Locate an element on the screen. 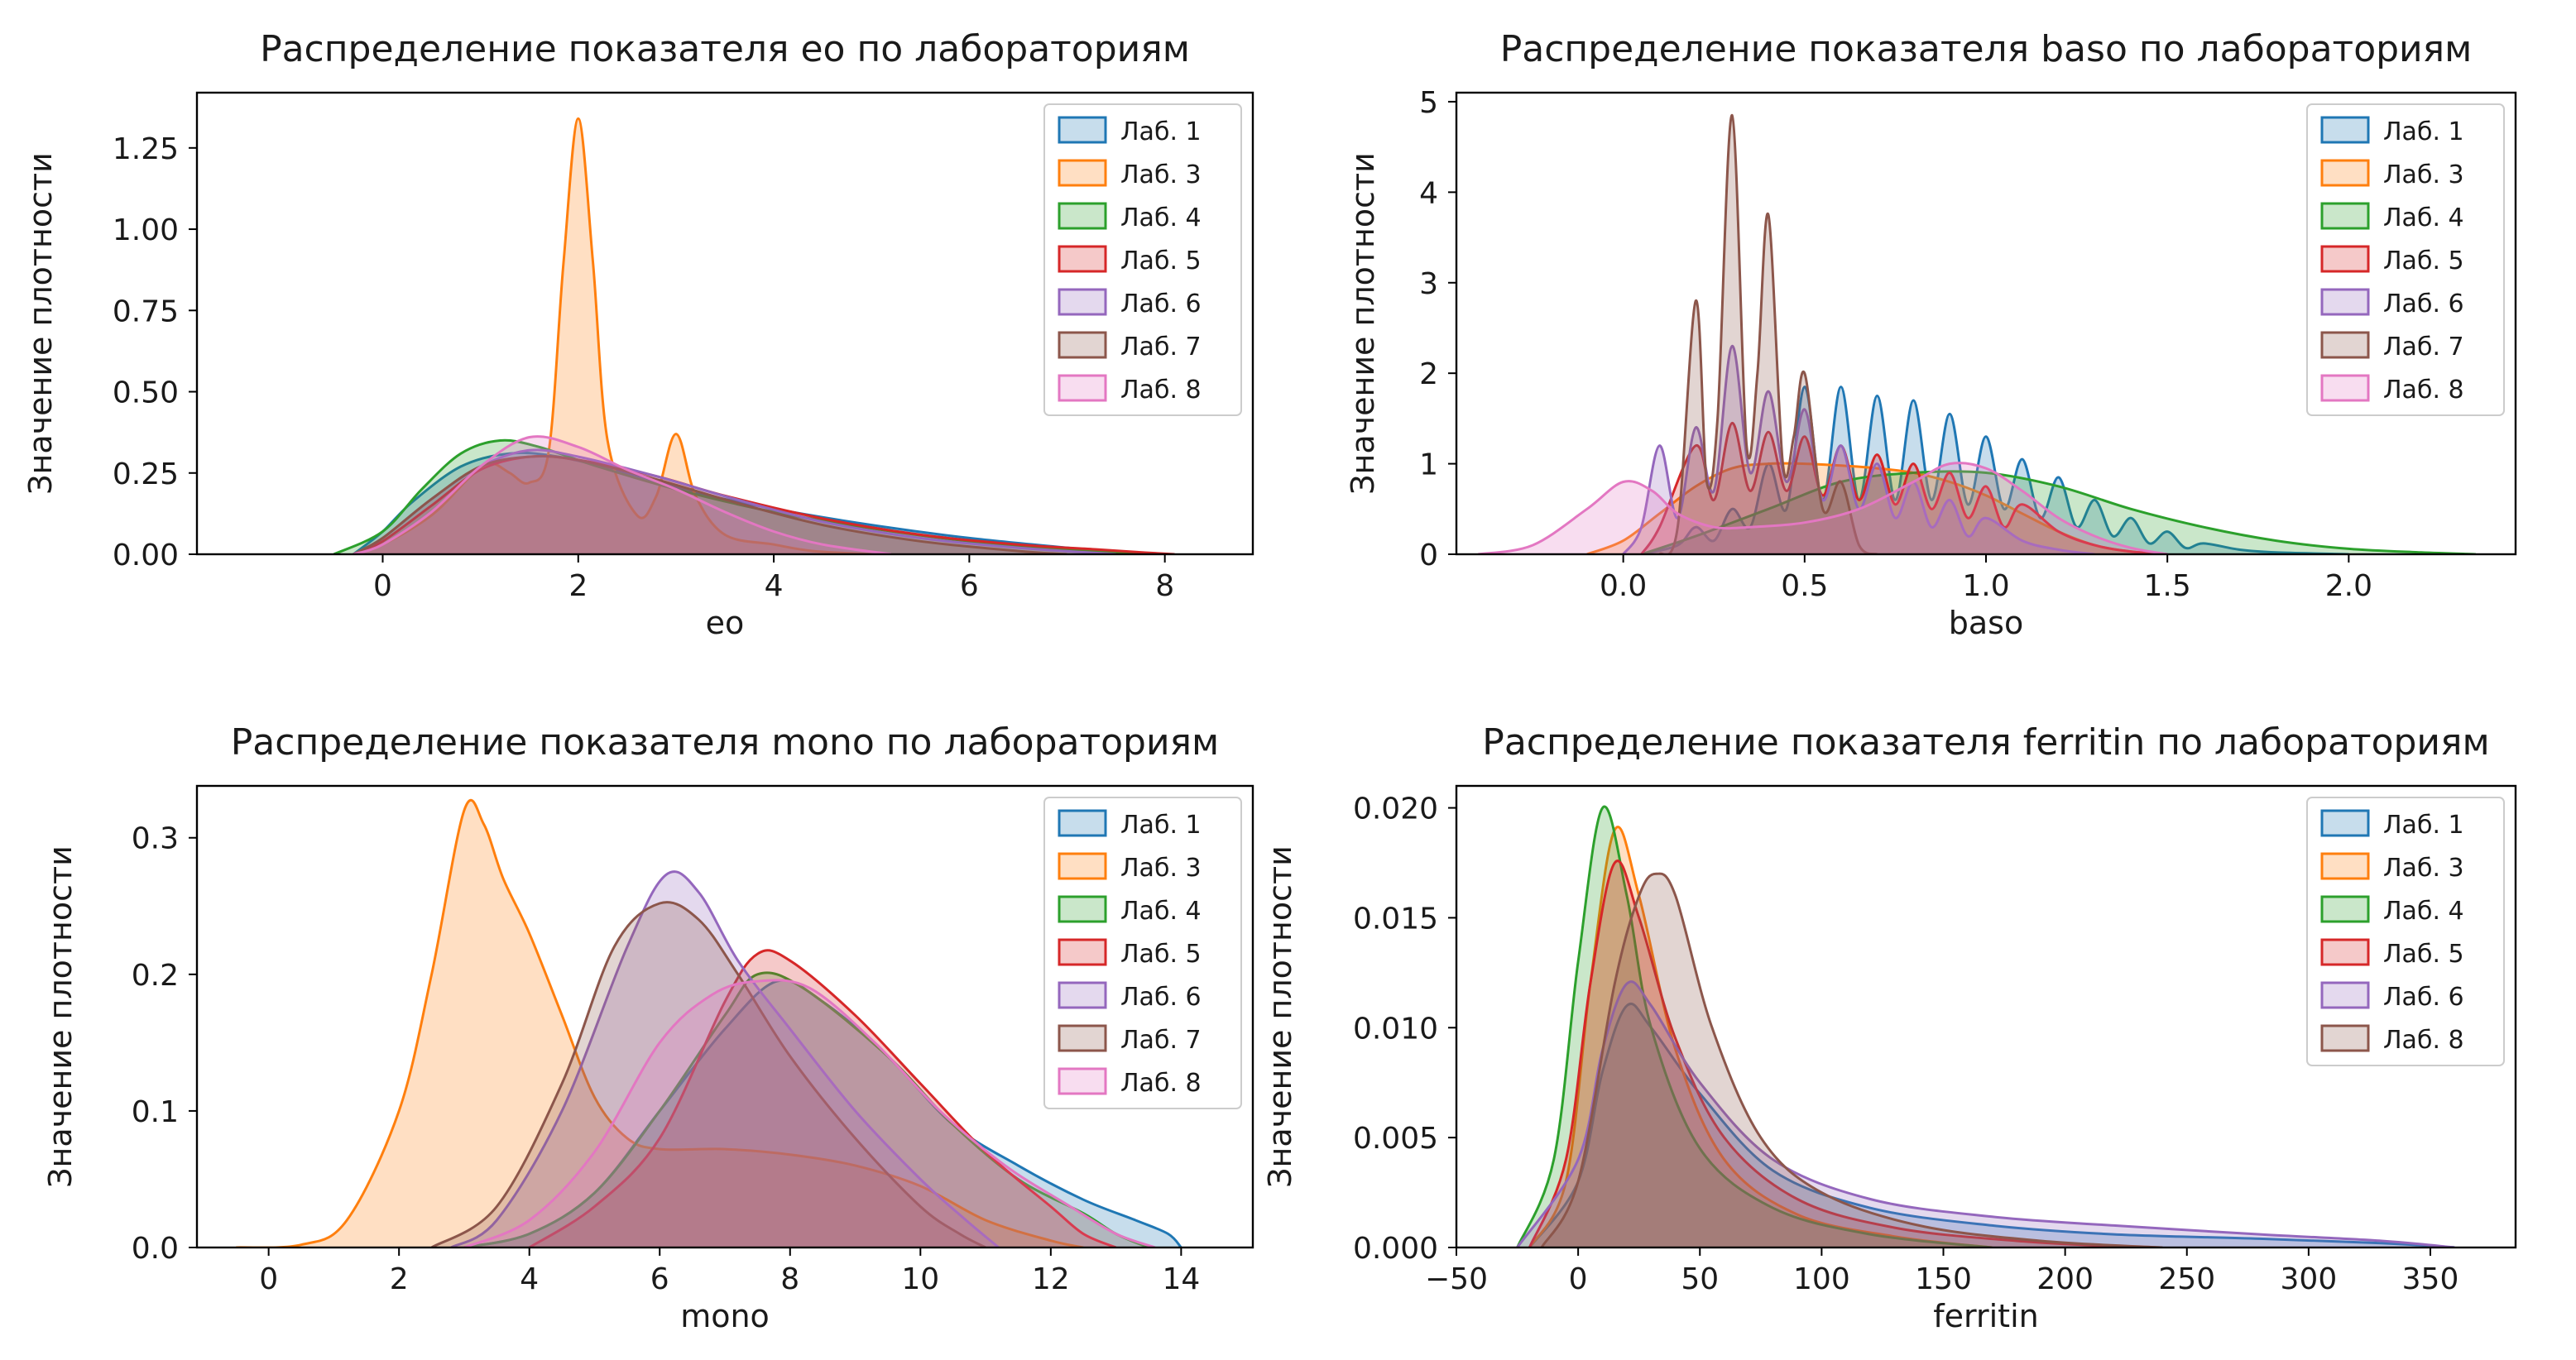 The height and width of the screenshot is (1360, 2576). legend-entry: Лаб. 5 is located at coordinates (2424, 261).